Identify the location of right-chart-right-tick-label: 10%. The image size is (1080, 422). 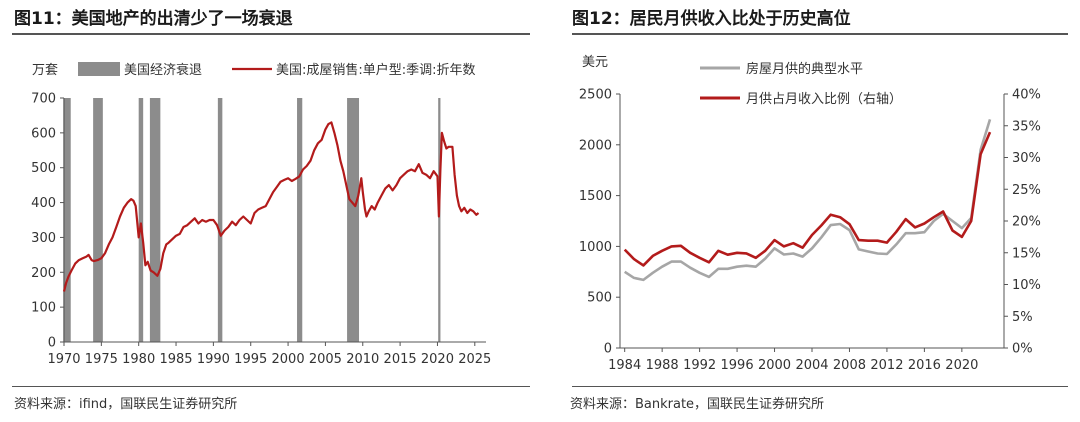
(1026, 285).